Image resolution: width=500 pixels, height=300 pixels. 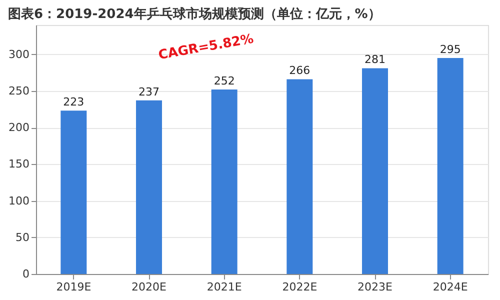 I want to click on y-tick-label: 250, so click(x=19, y=91).